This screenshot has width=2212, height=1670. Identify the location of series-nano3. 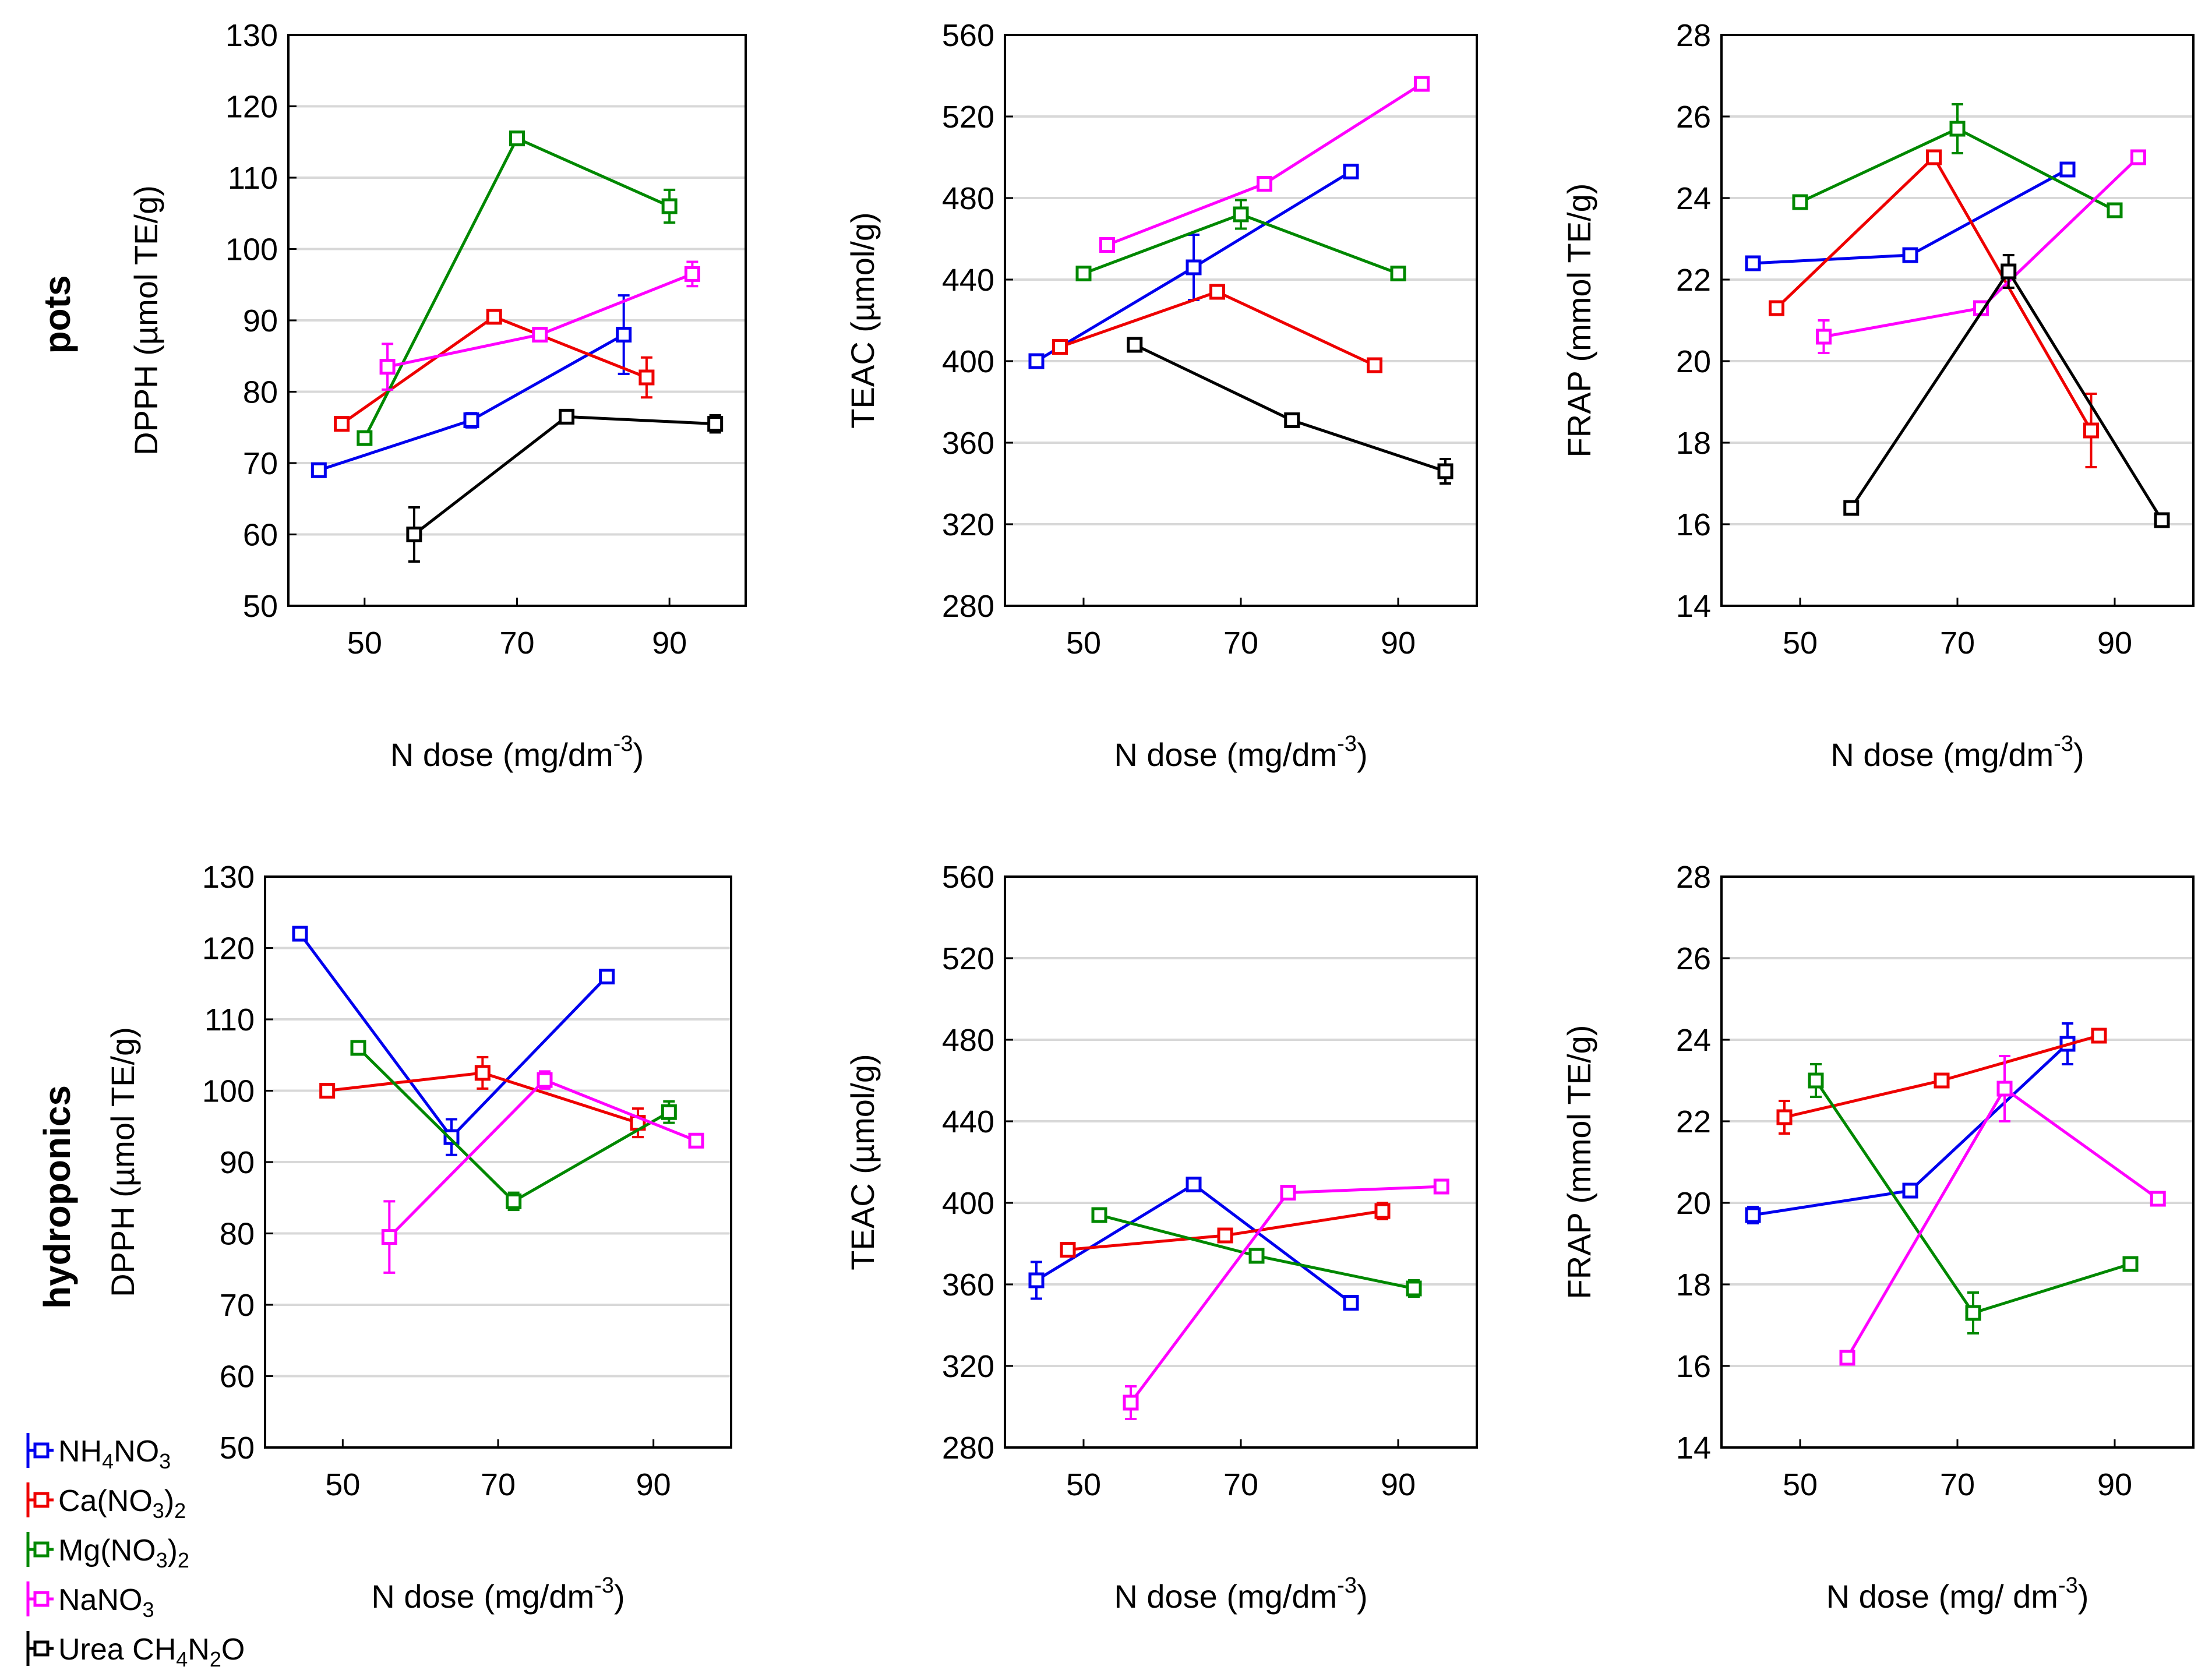
(1286, 1299).